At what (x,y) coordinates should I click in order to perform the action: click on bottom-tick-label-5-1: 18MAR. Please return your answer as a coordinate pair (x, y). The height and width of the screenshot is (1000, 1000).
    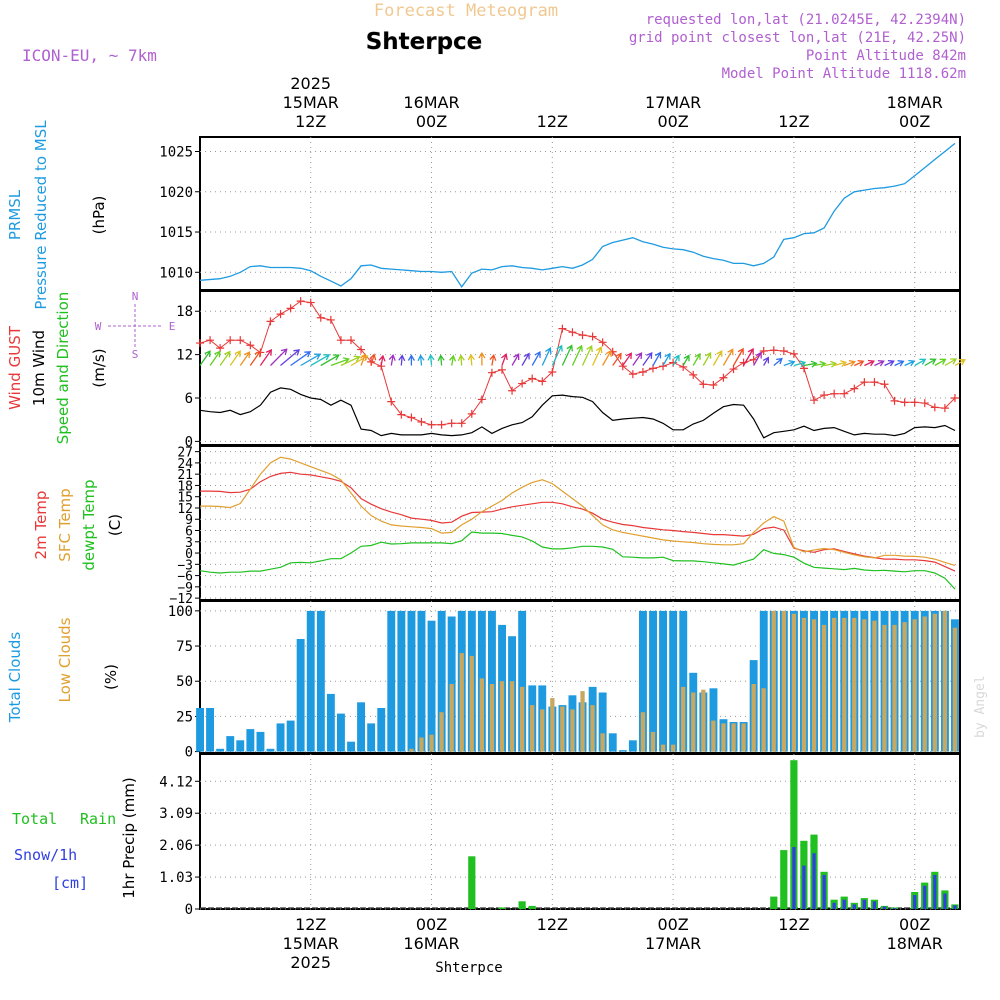
    Looking at the image, I should click on (915, 943).